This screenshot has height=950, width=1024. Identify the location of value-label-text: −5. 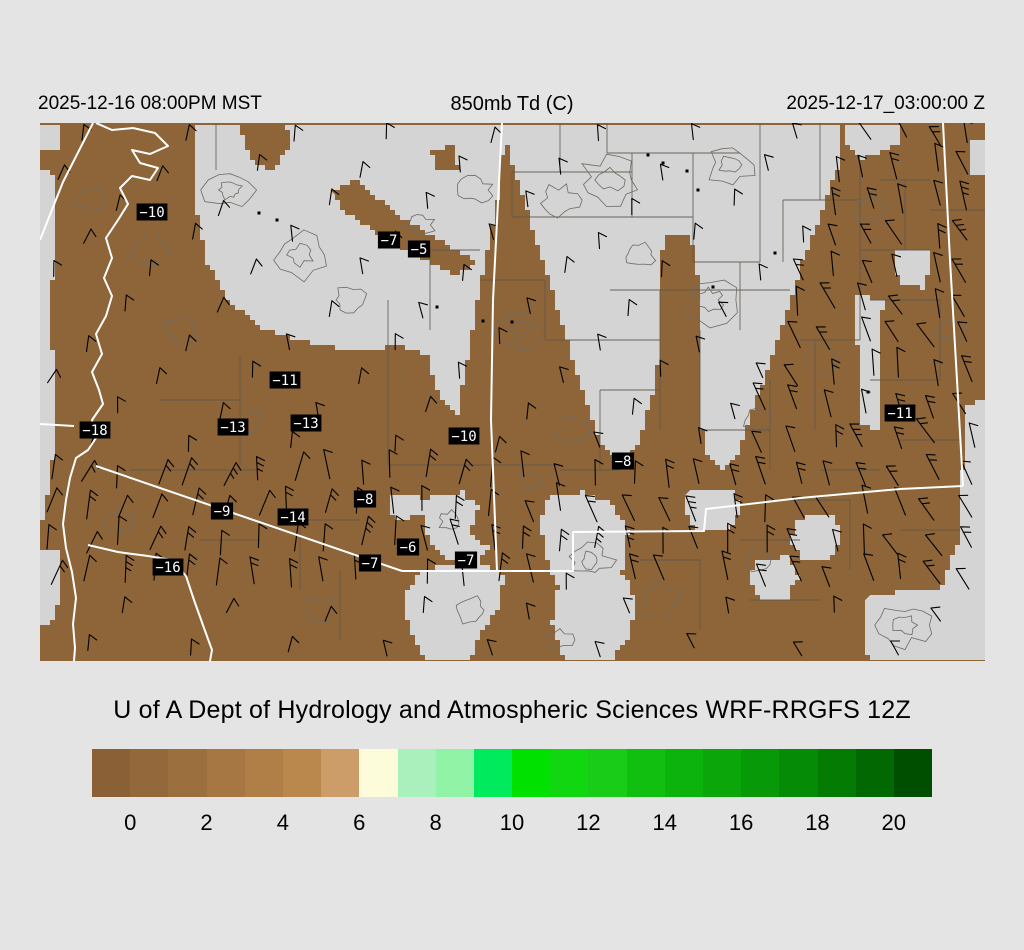
(419, 250).